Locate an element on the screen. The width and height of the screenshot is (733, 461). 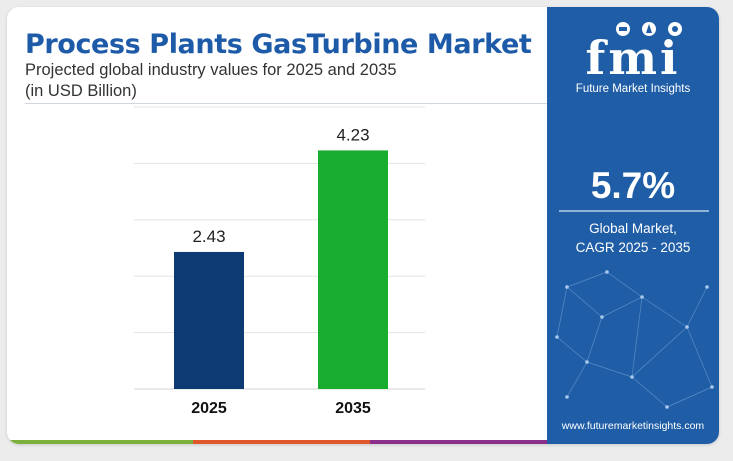
x-tick-label-2025: 2025 is located at coordinates (209, 408).